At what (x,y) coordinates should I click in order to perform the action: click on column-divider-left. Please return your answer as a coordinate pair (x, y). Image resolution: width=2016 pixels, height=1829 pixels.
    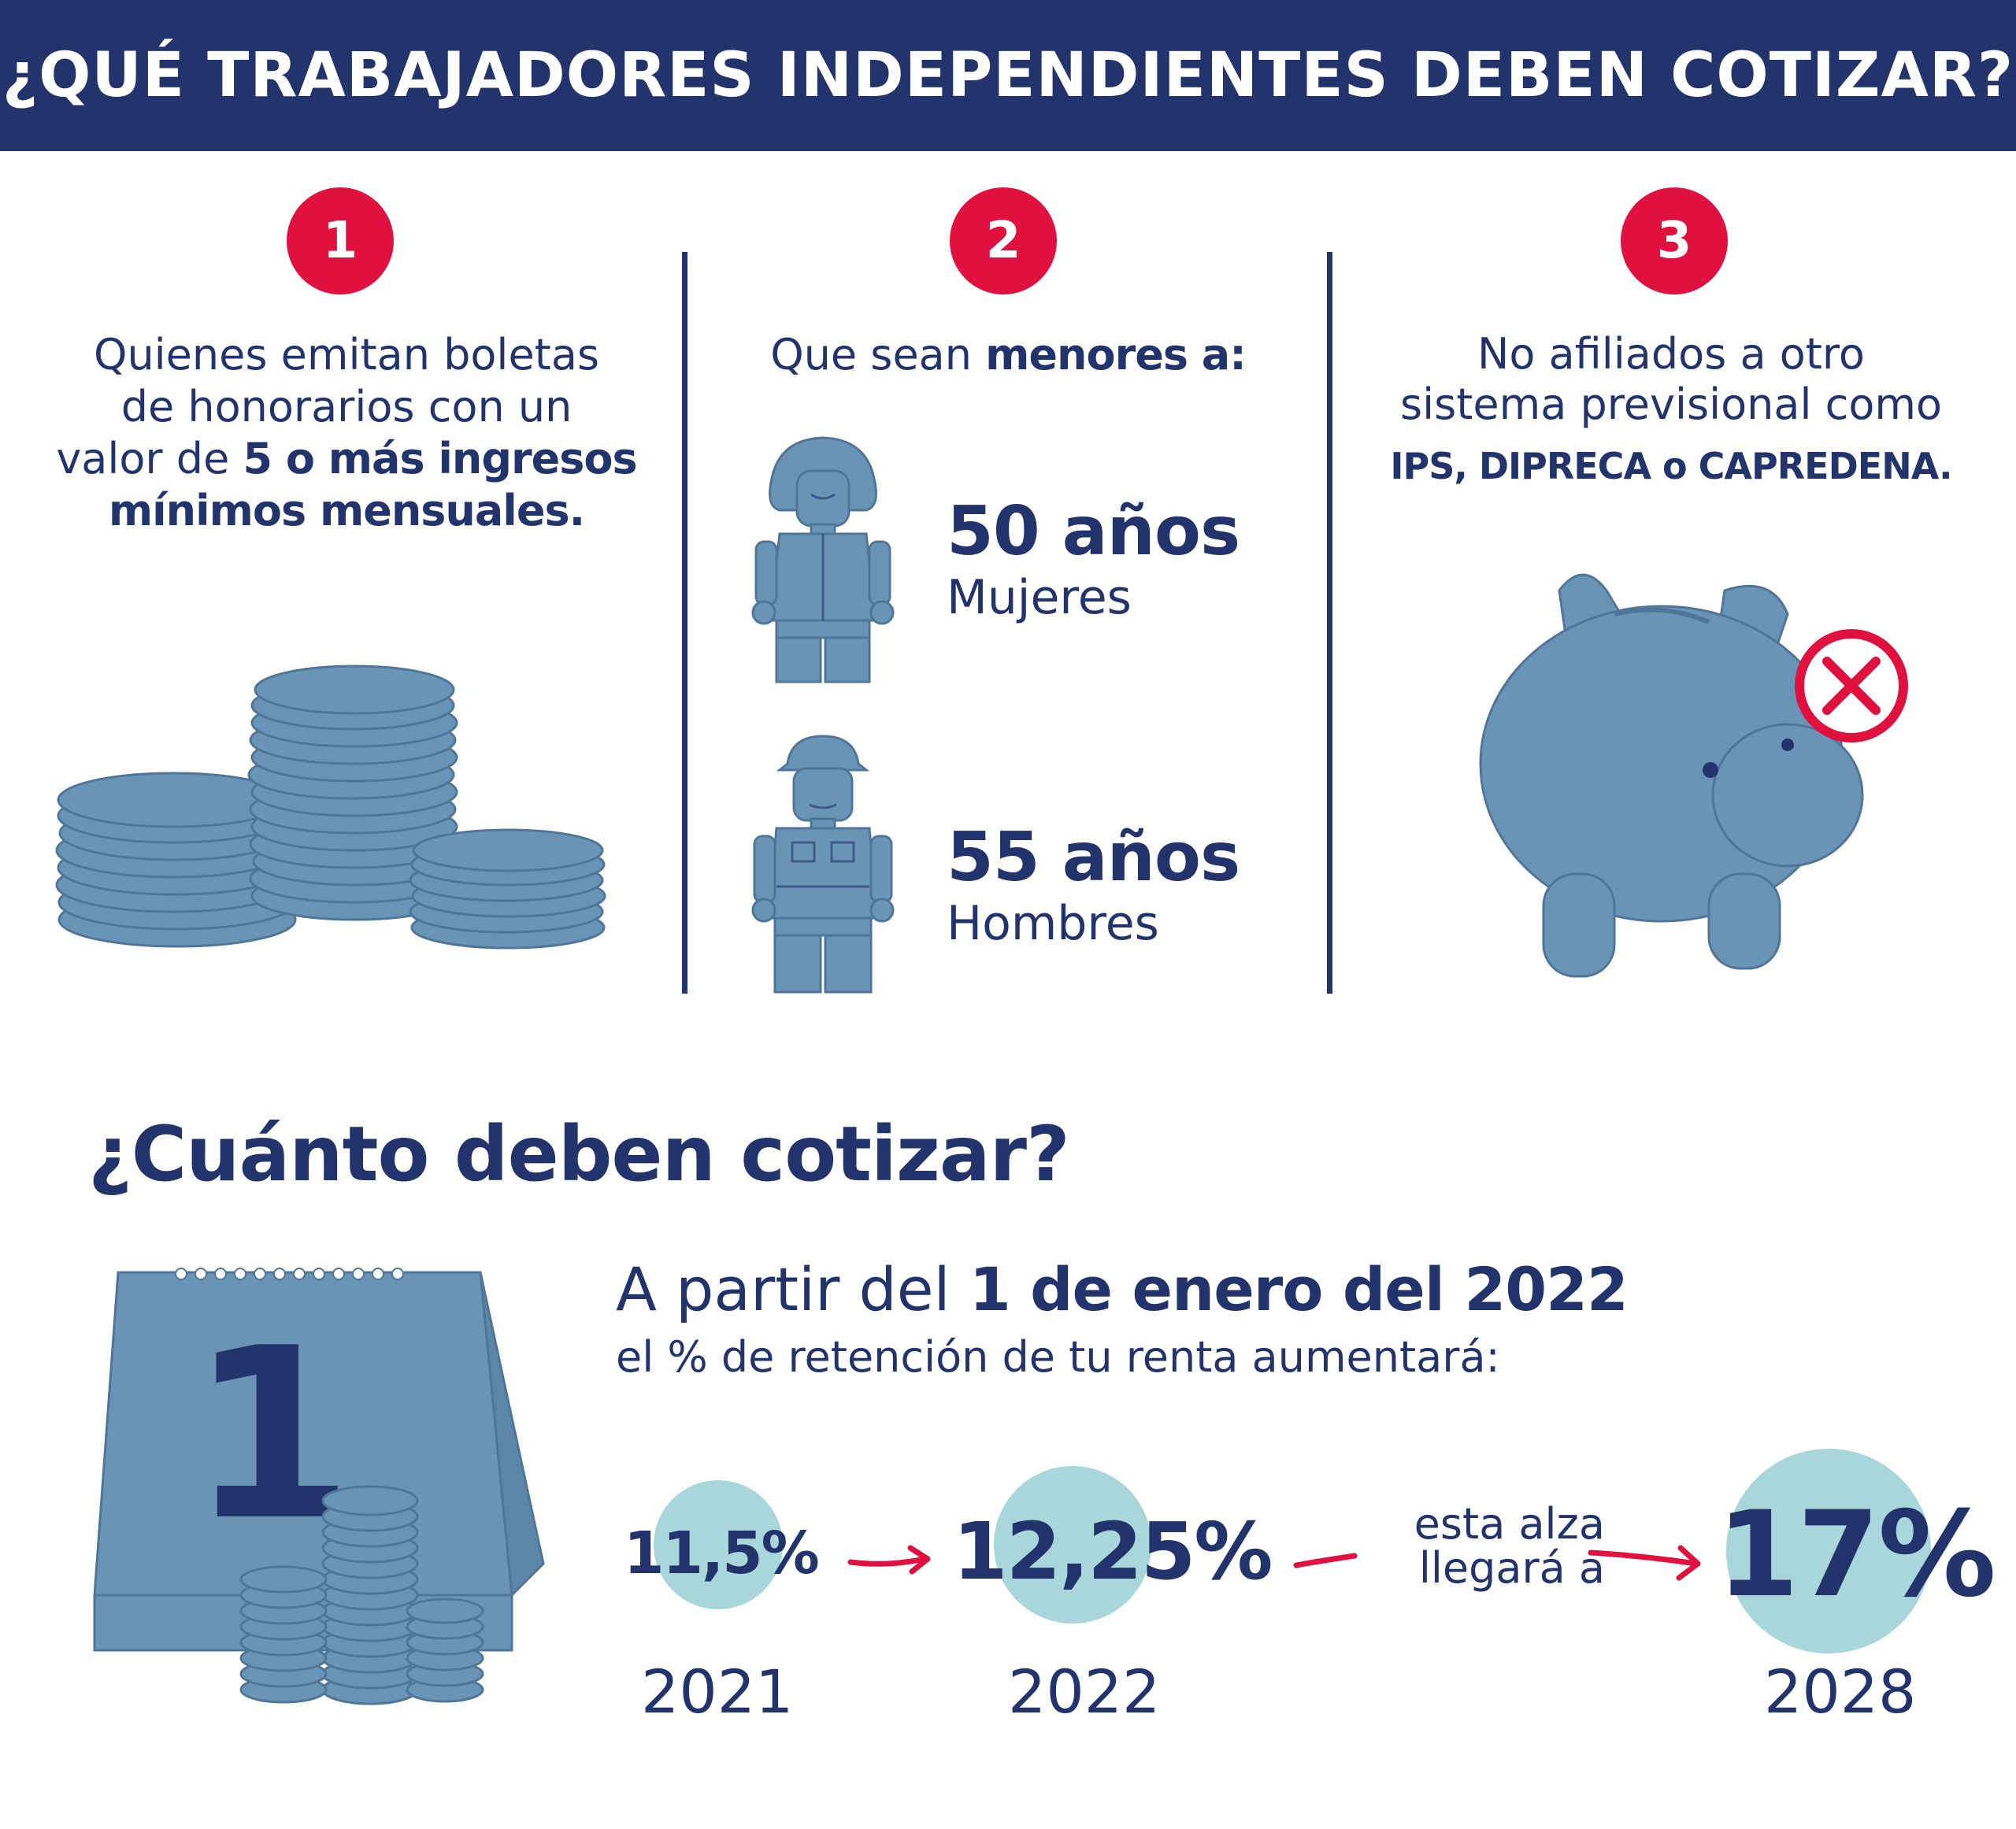
    Looking at the image, I should click on (684, 623).